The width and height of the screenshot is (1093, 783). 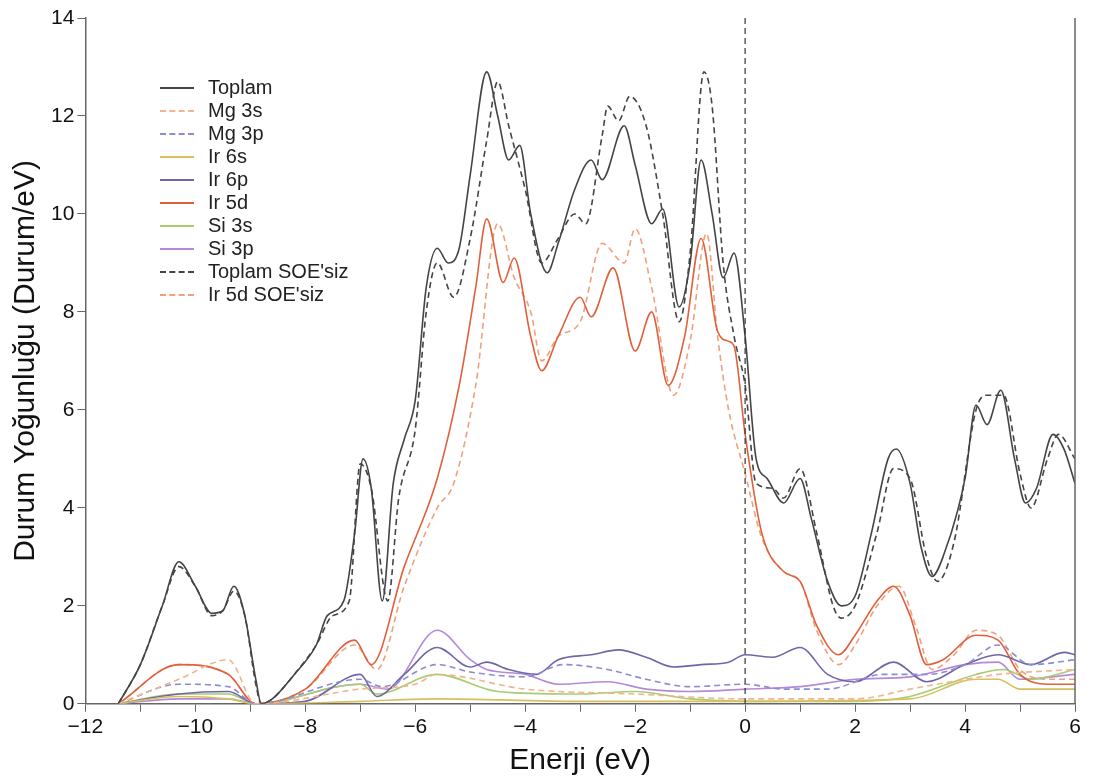 What do you see at coordinates (745, 726) in the screenshot?
I see `x-tick-label: 0` at bounding box center [745, 726].